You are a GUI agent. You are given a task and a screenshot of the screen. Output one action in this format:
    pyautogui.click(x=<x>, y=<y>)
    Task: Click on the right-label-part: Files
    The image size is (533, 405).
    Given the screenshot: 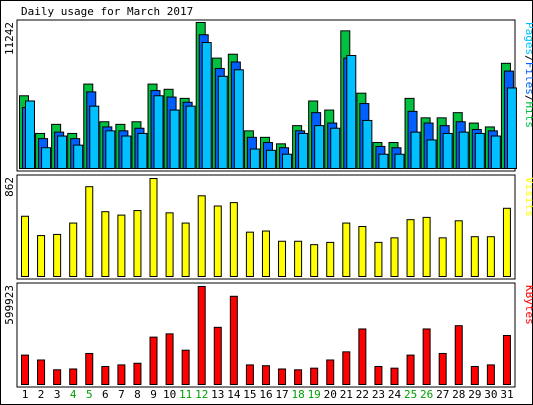 What is the action you would take?
    pyautogui.click(x=528, y=78)
    